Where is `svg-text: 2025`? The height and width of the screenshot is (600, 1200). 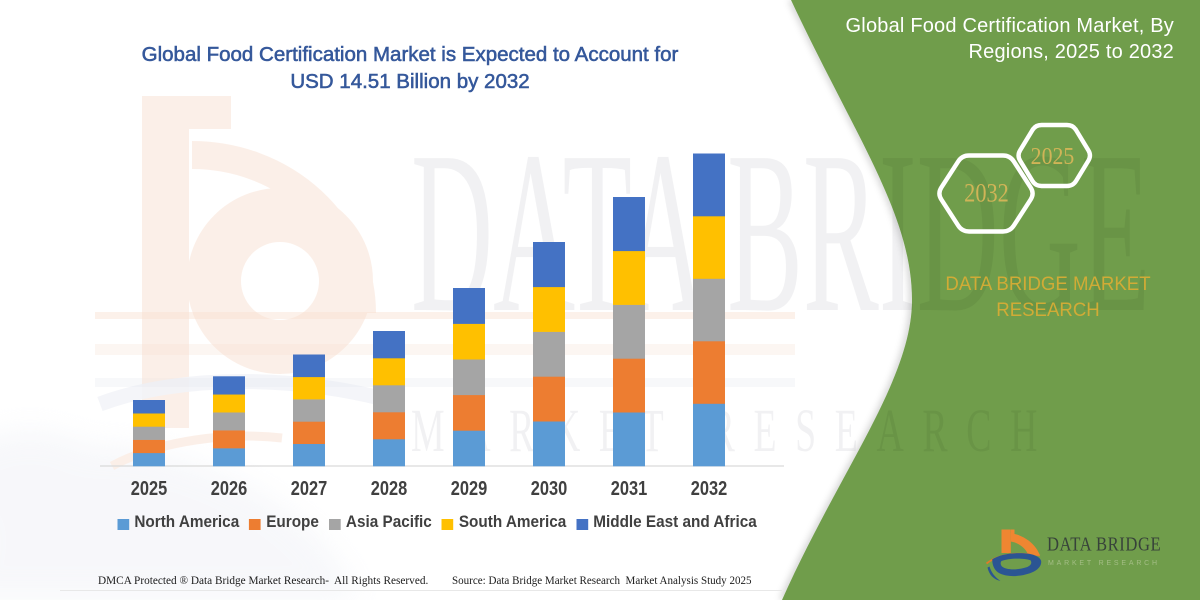 svg-text: 2025 is located at coordinates (1053, 156).